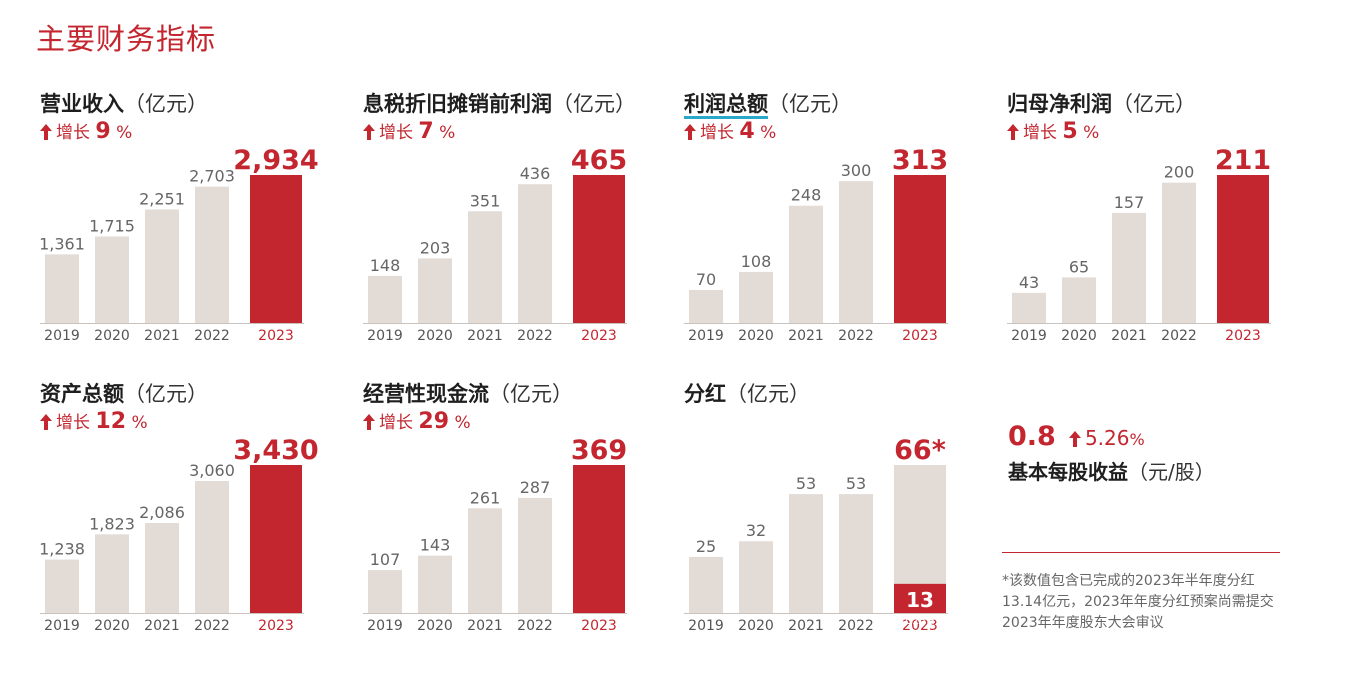 This screenshot has height=674, width=1346. I want to click on eps-growth-unit: %, so click(1137, 439).